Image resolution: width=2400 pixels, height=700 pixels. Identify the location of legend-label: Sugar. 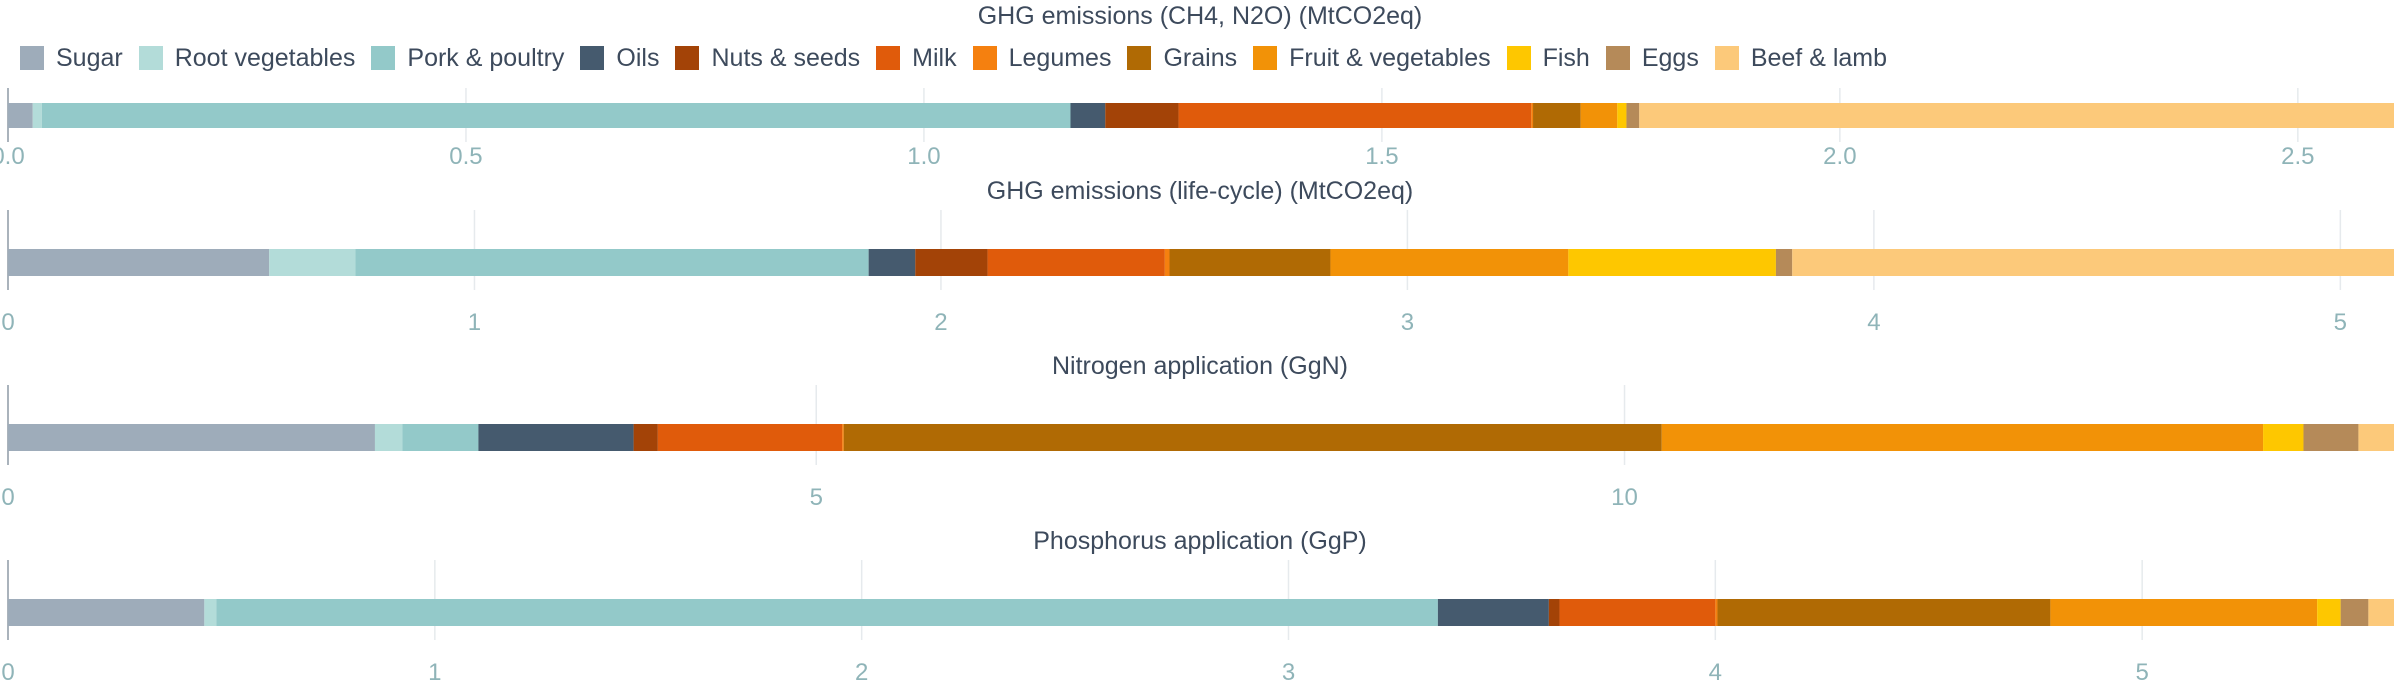
(89, 57).